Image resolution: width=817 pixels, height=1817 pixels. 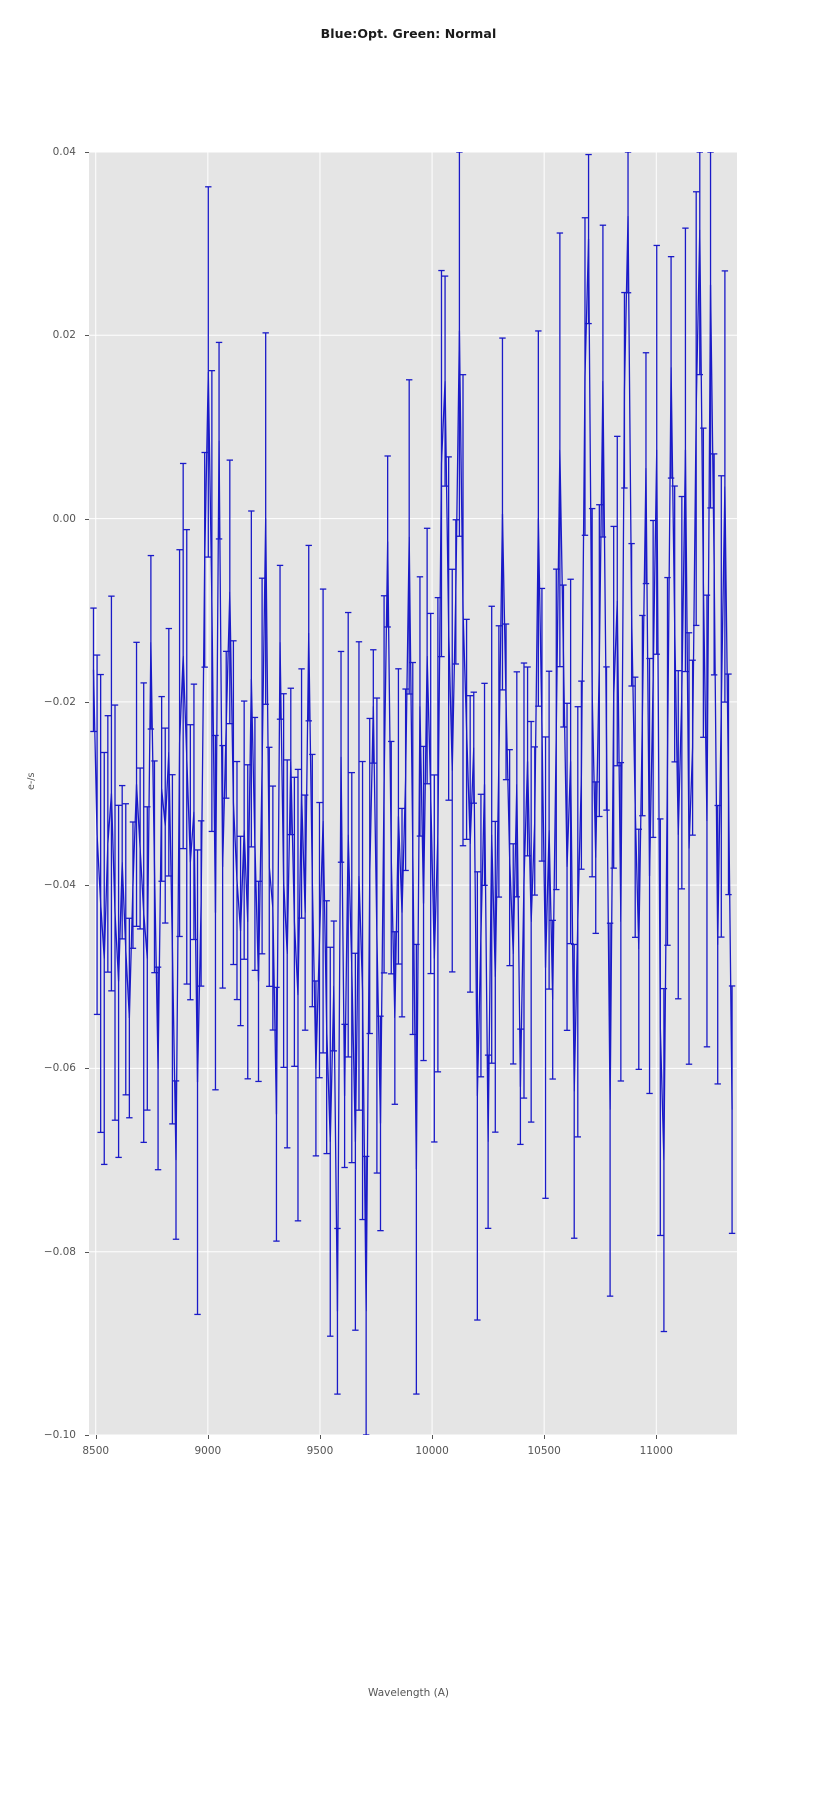 I want to click on x-tick-label: 8500, so click(x=96, y=1451).